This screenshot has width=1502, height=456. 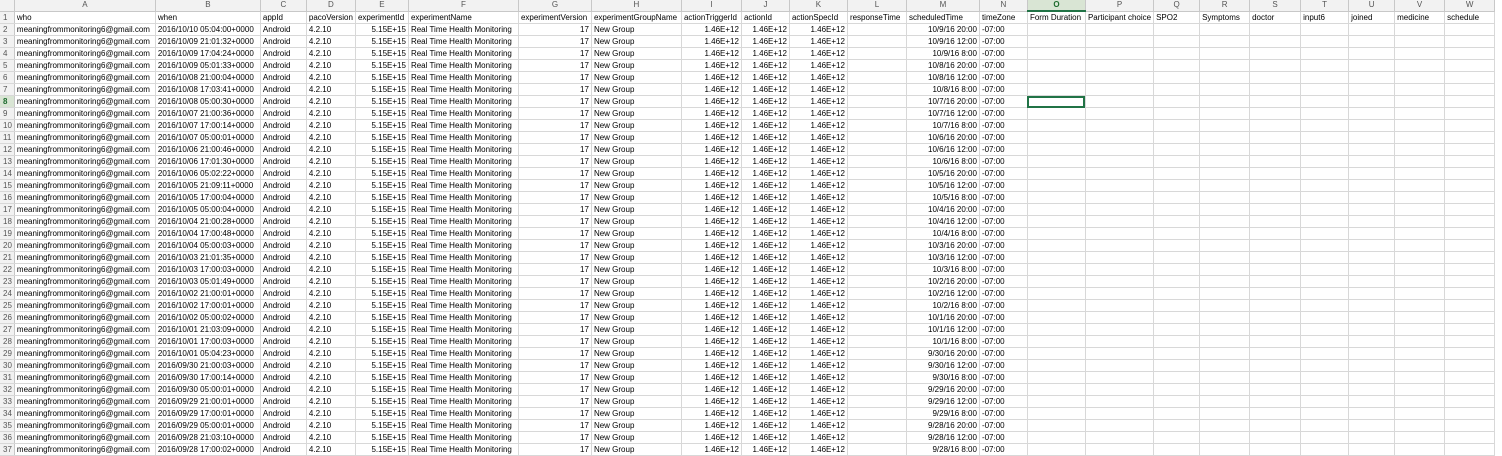 I want to click on cell-v26, so click(x=1420, y=317).